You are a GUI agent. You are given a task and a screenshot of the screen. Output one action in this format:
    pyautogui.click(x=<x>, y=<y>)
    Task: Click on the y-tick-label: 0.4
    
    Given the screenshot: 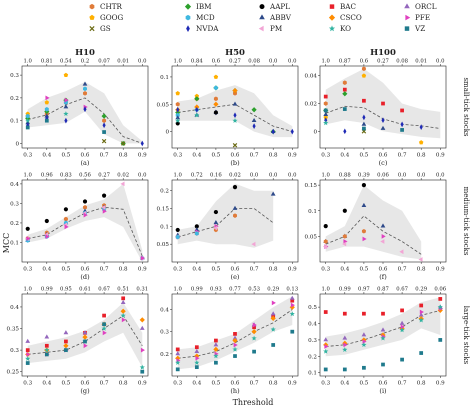 What is the action you would take?
    pyautogui.click(x=312, y=325)
    